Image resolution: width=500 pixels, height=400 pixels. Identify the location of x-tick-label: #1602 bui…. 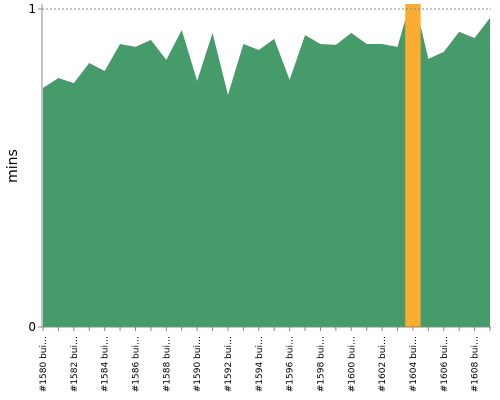
(383, 364).